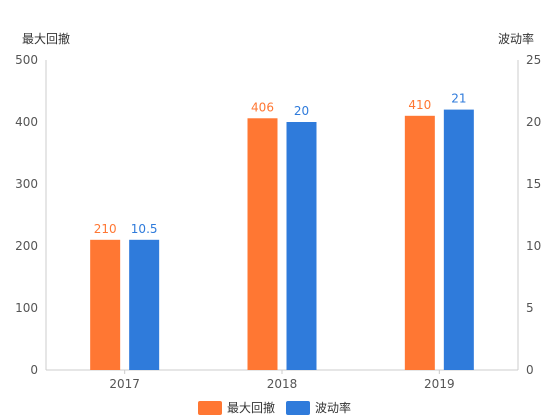  Describe the element at coordinates (26, 60) in the screenshot. I see `left-tick-label: 500` at that location.